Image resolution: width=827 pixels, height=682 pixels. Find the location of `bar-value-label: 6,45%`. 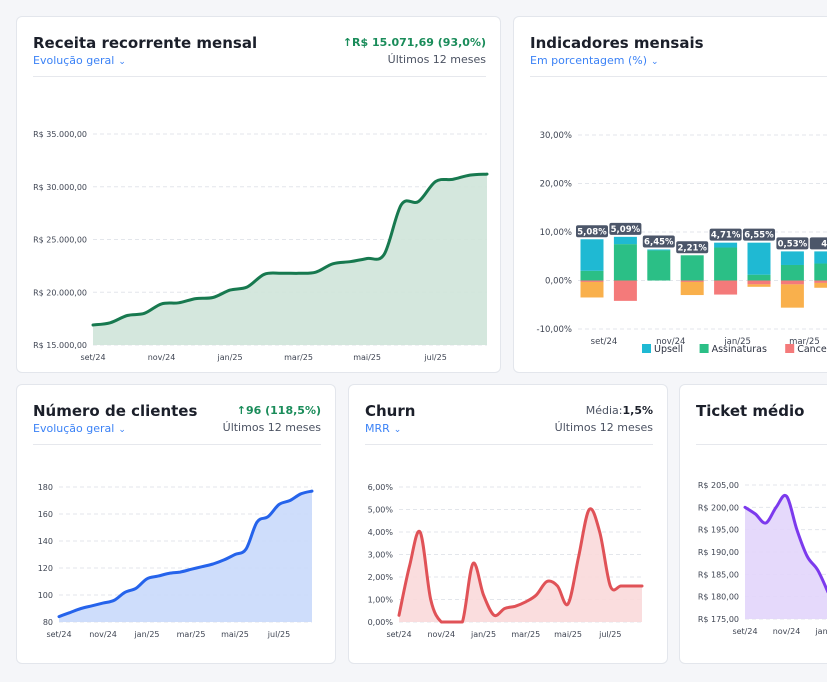

bar-value-label: 6,45% is located at coordinates (659, 242).